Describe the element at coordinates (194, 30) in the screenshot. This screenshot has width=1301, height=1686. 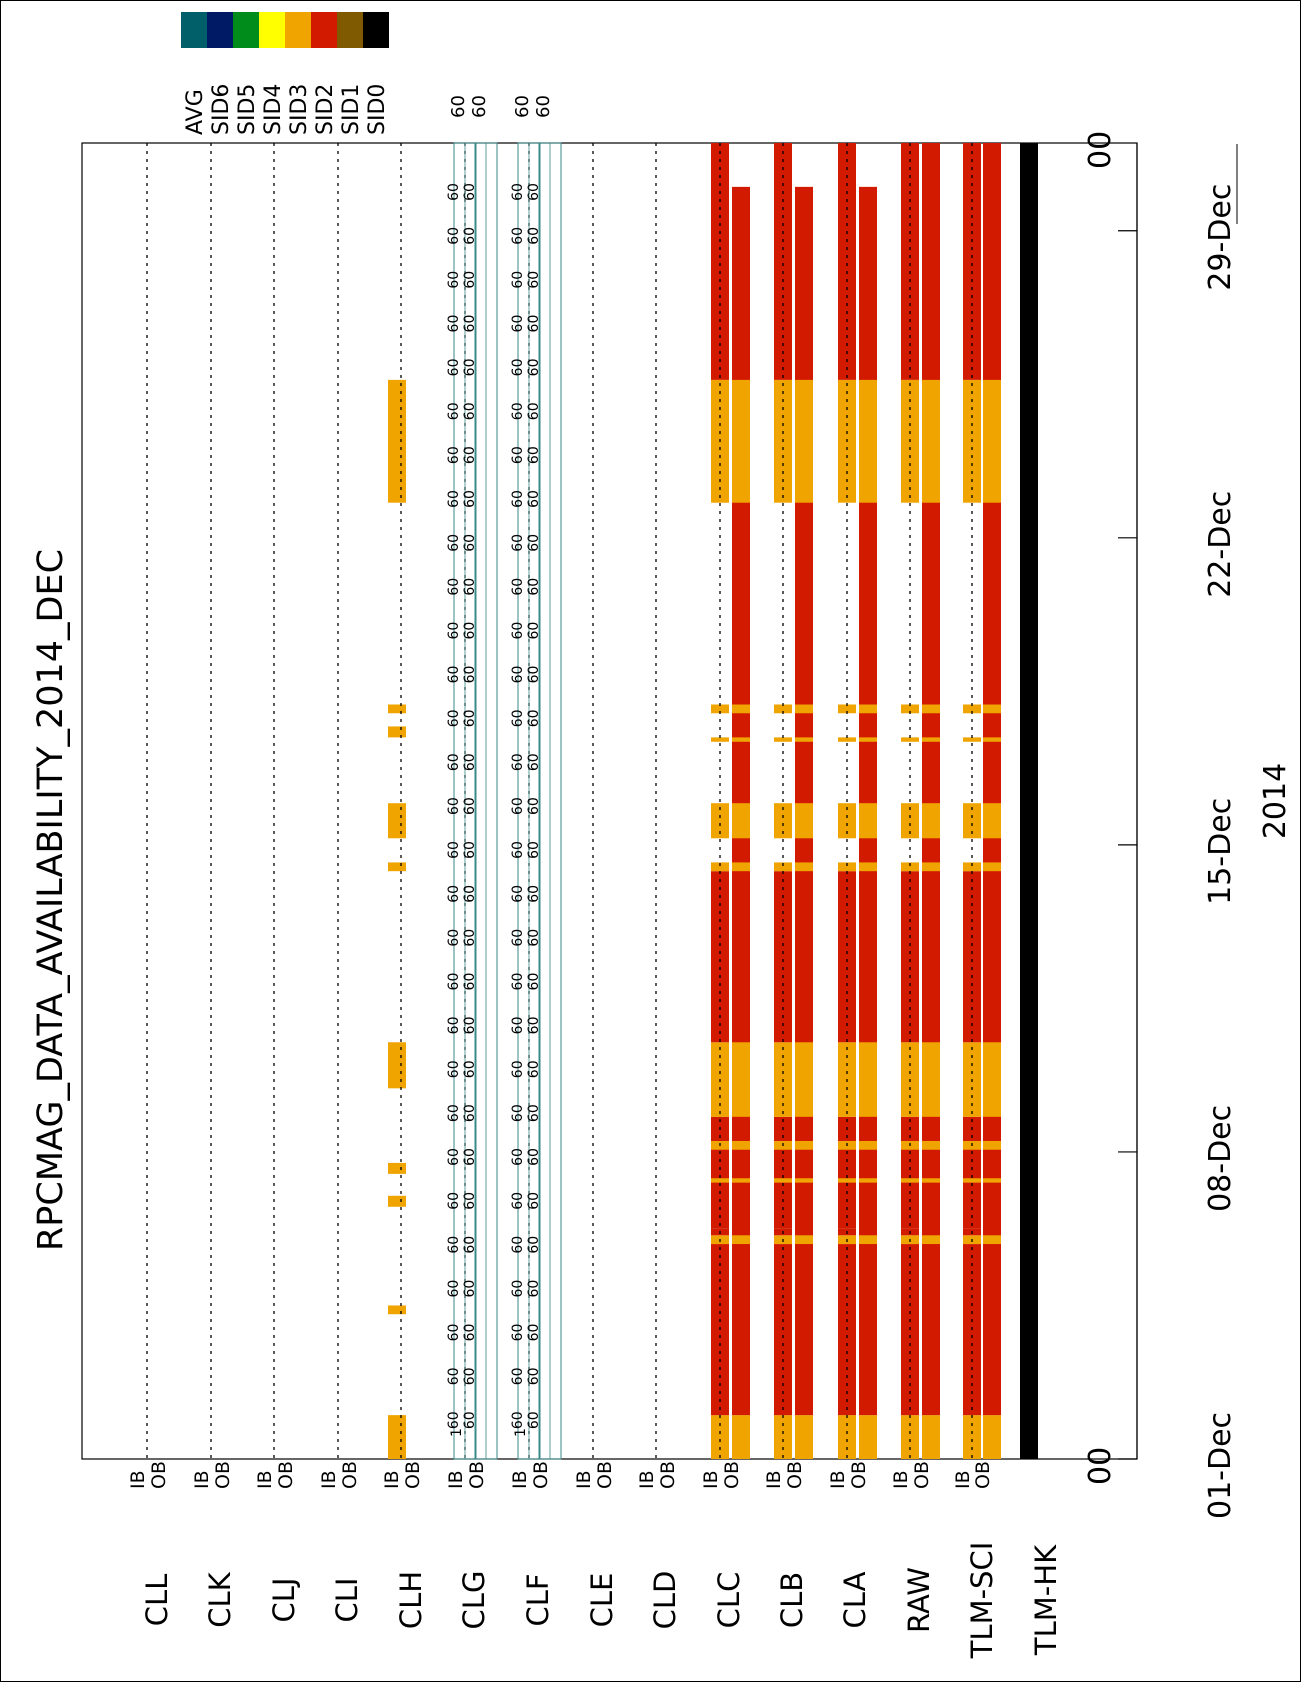
I see `legend-swatch-avg` at that location.